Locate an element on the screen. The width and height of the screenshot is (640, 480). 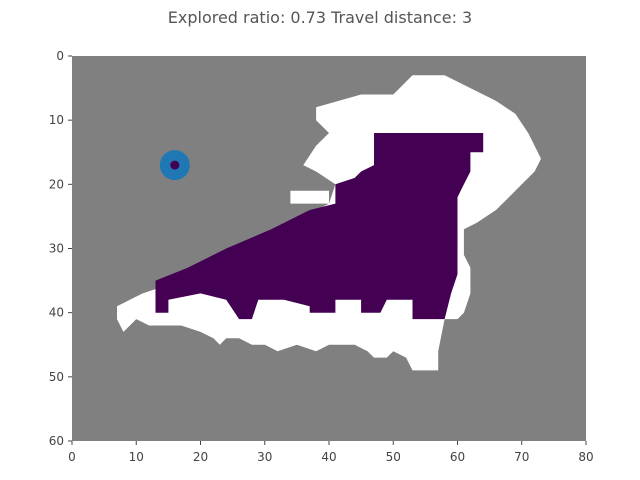
x-tick-label: 0 is located at coordinates (72, 457).